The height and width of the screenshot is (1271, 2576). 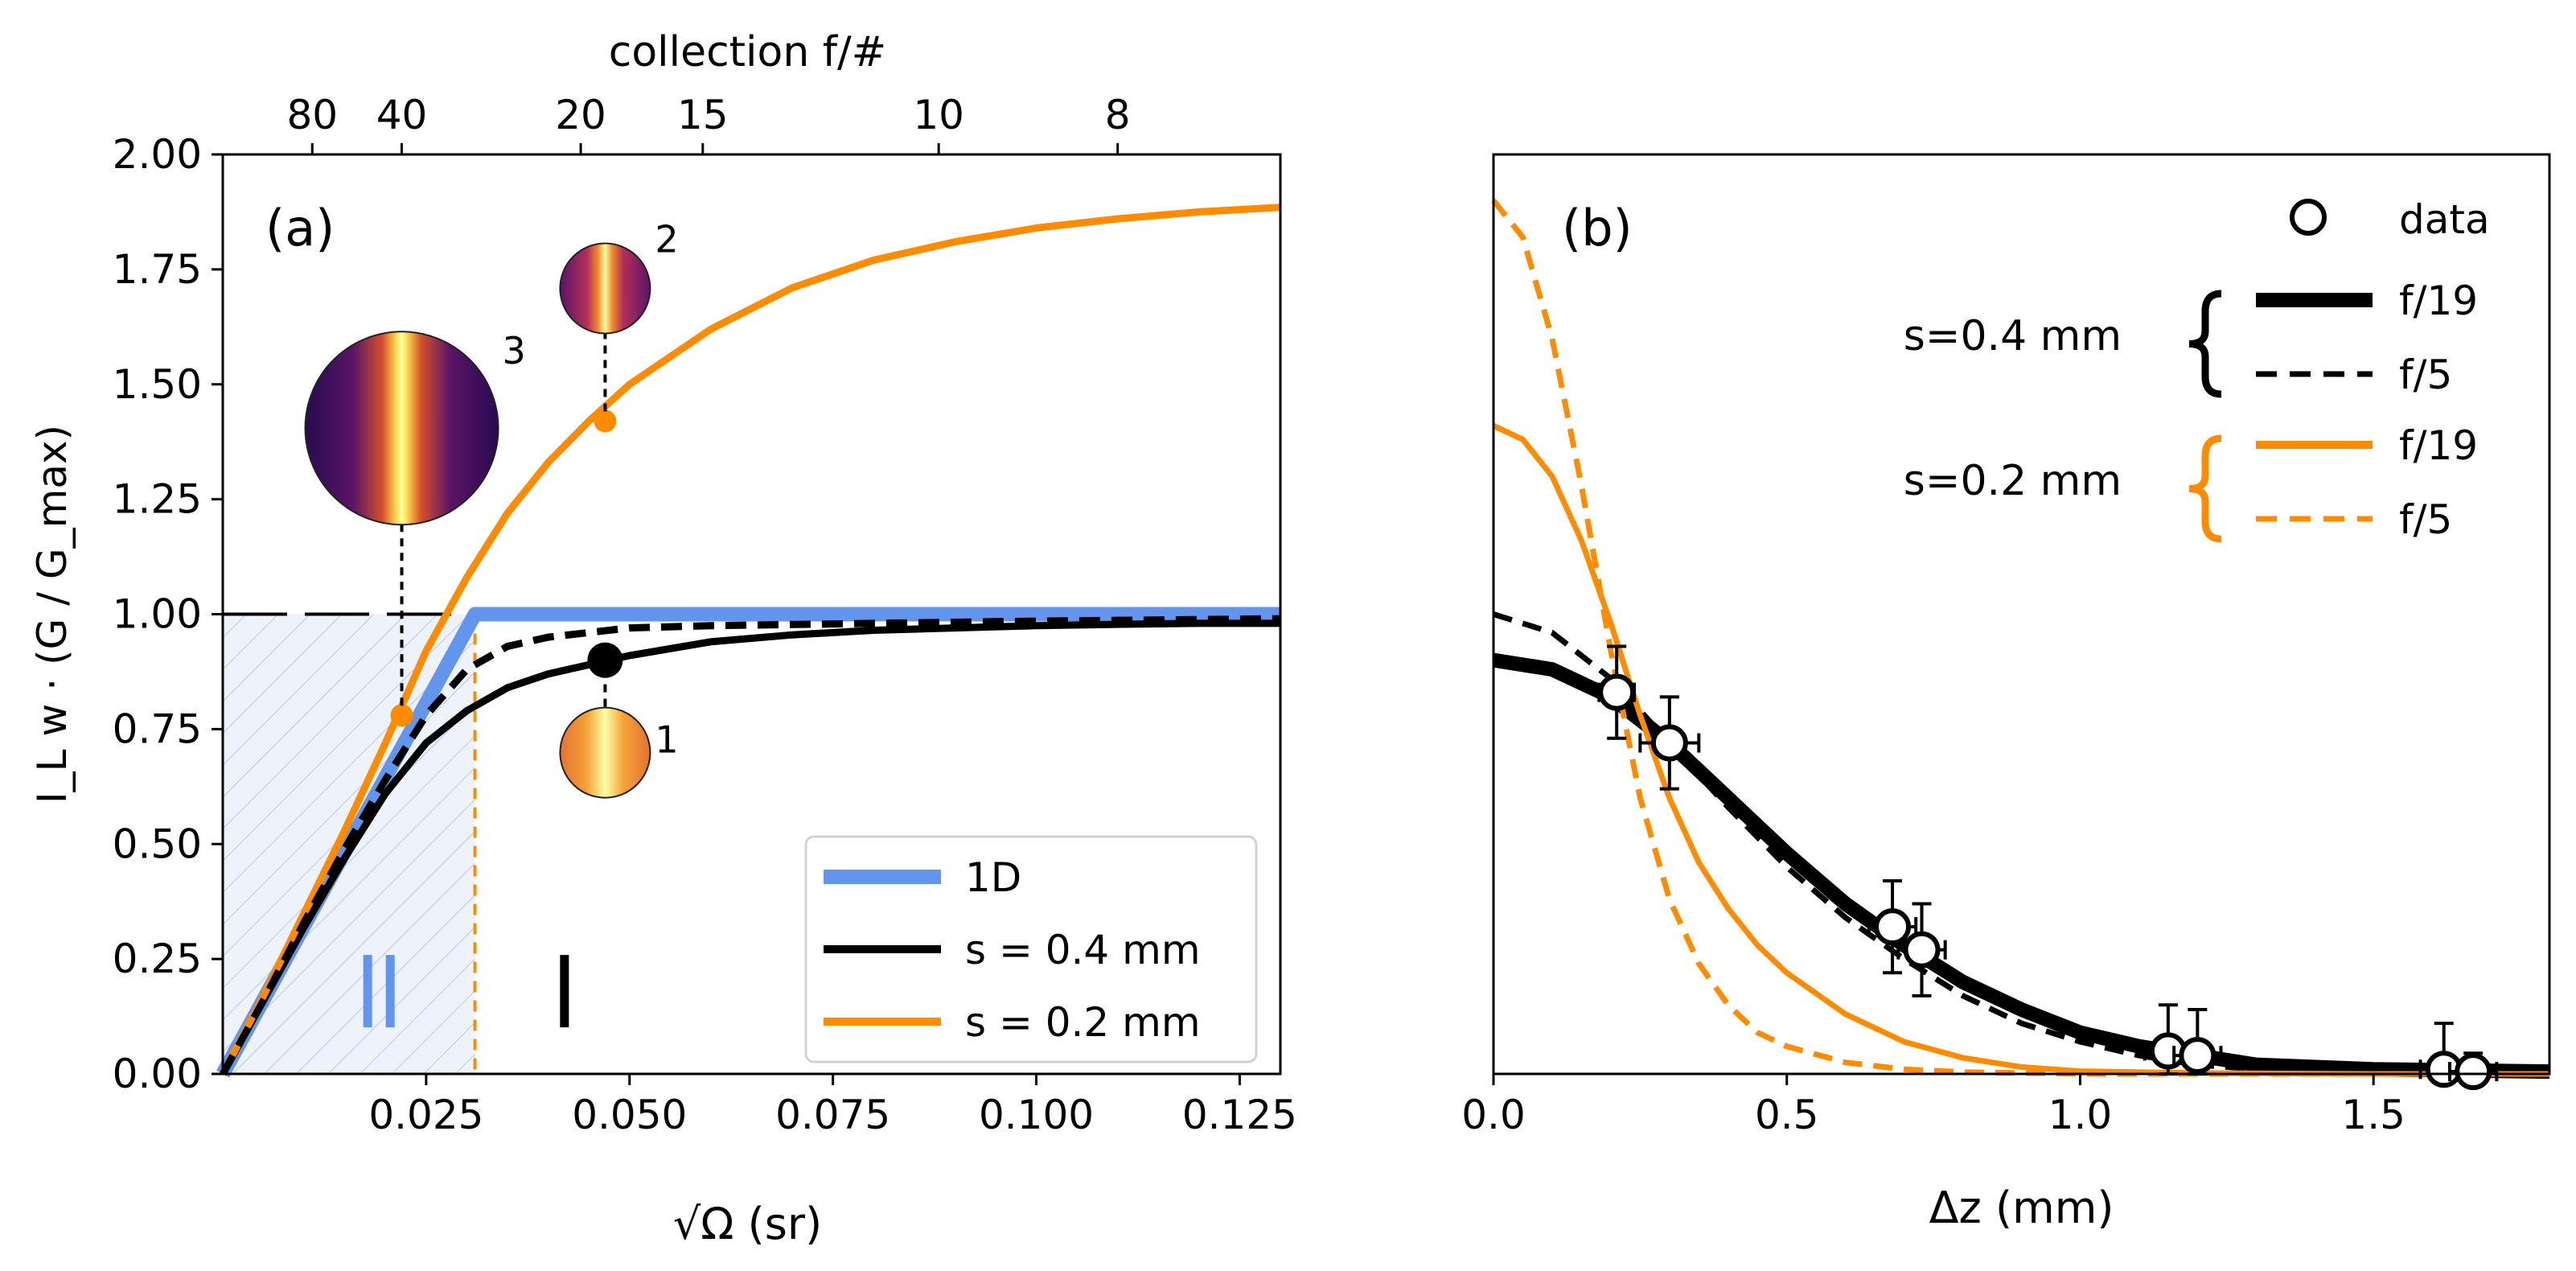 I want to click on top-tick-label: 20, so click(x=580, y=115).